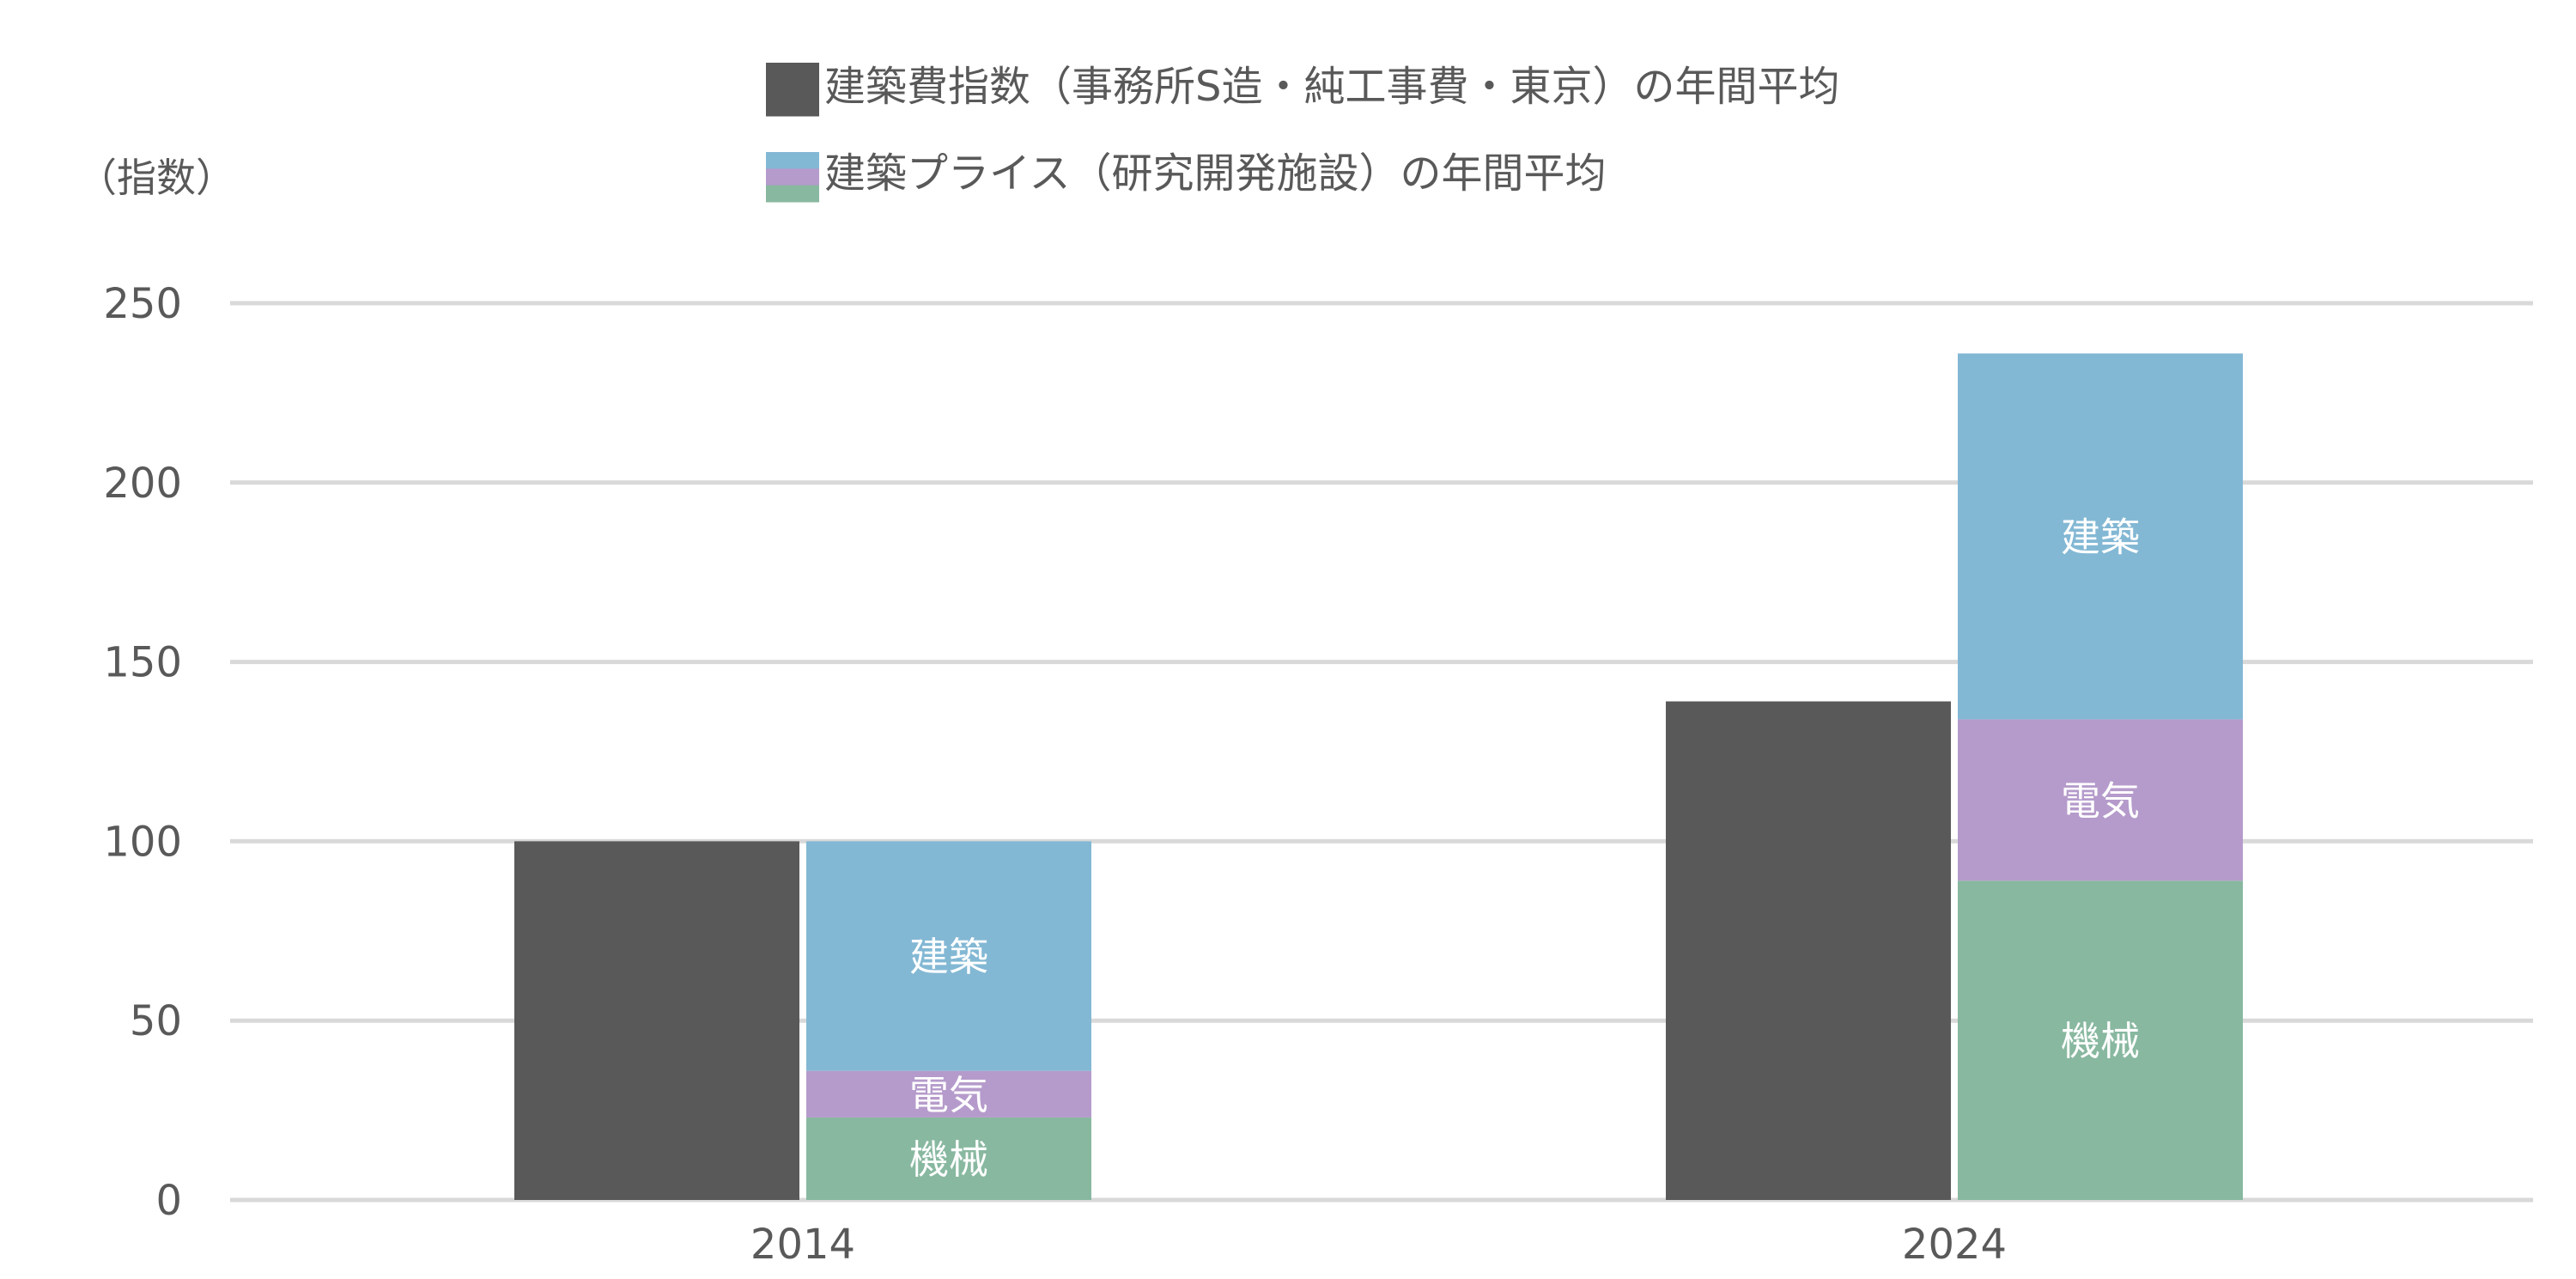 The height and width of the screenshot is (1279, 2576). Describe the element at coordinates (143, 663) in the screenshot. I see `y-tick-label: 150` at that location.